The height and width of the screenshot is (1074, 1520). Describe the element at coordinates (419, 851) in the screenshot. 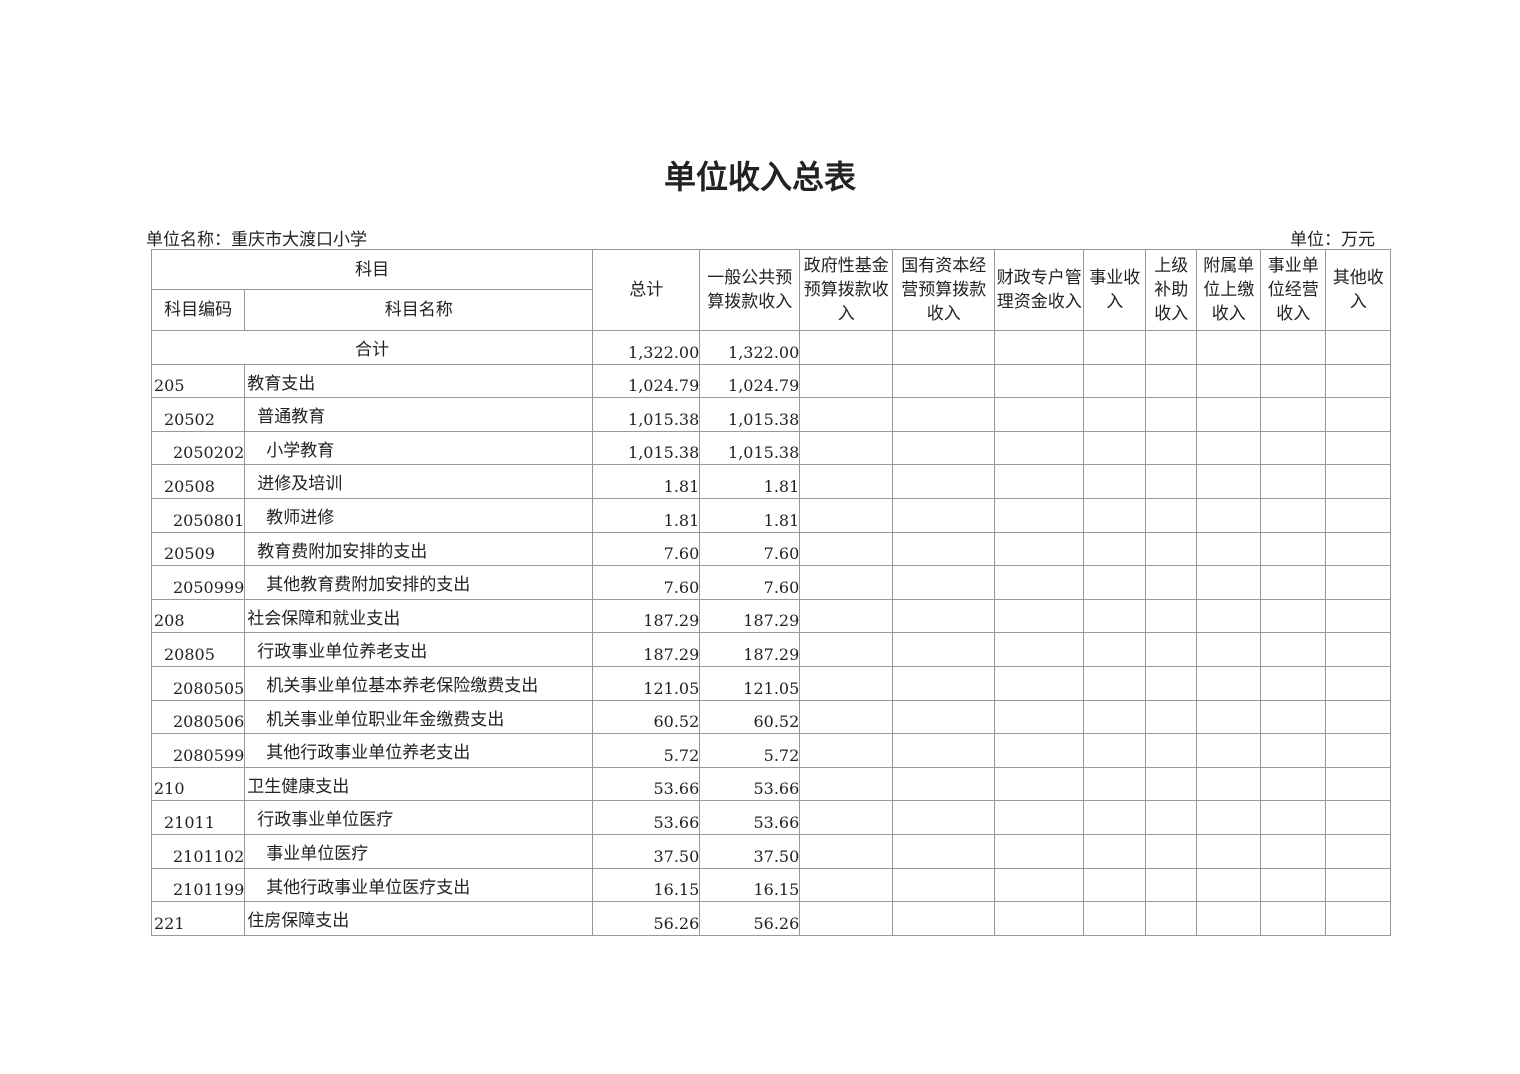

I see `row-name: 事业单位医疗` at that location.